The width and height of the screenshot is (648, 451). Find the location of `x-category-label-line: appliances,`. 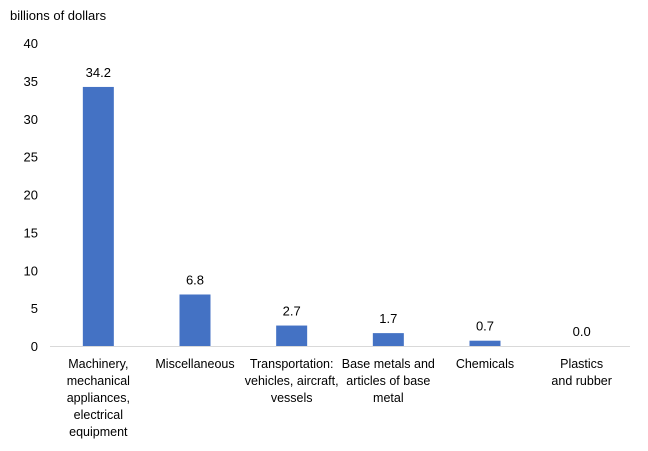

x-category-label-line: appliances, is located at coordinates (98, 398).